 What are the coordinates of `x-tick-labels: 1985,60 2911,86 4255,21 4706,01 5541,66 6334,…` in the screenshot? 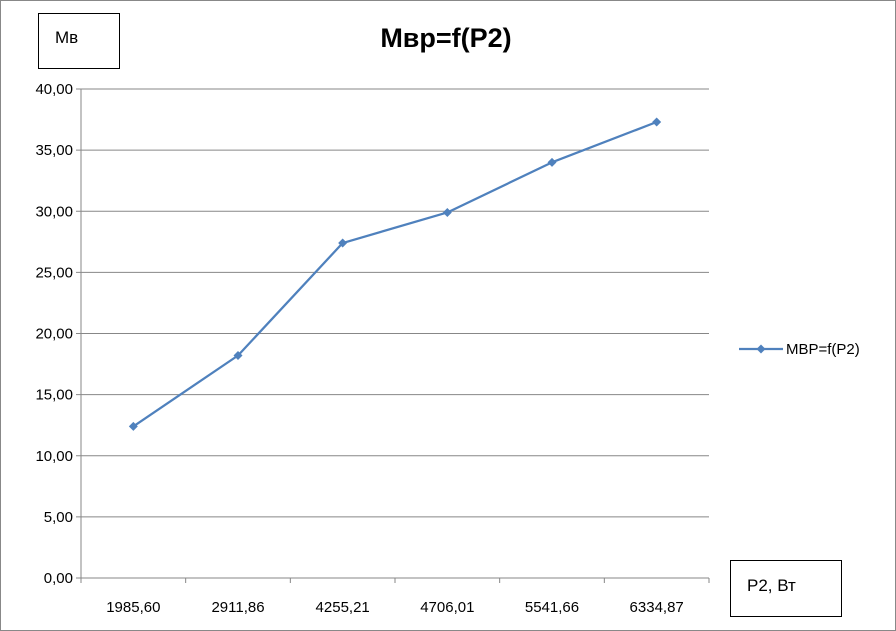 It's located at (395, 607).